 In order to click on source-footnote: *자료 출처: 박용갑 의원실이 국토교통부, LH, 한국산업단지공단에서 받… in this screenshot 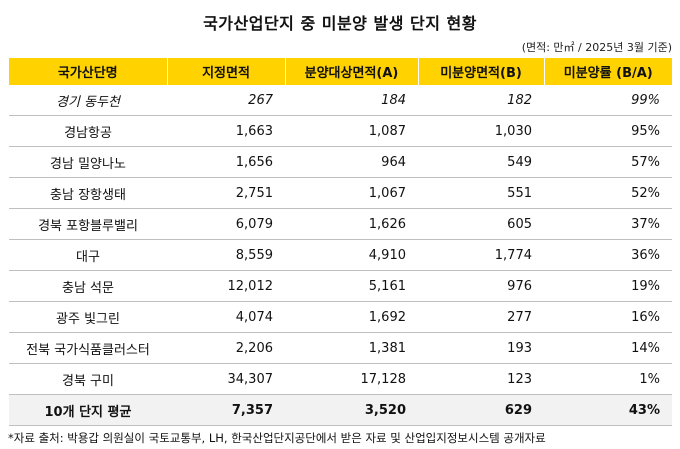, I will do `click(277, 438)`.